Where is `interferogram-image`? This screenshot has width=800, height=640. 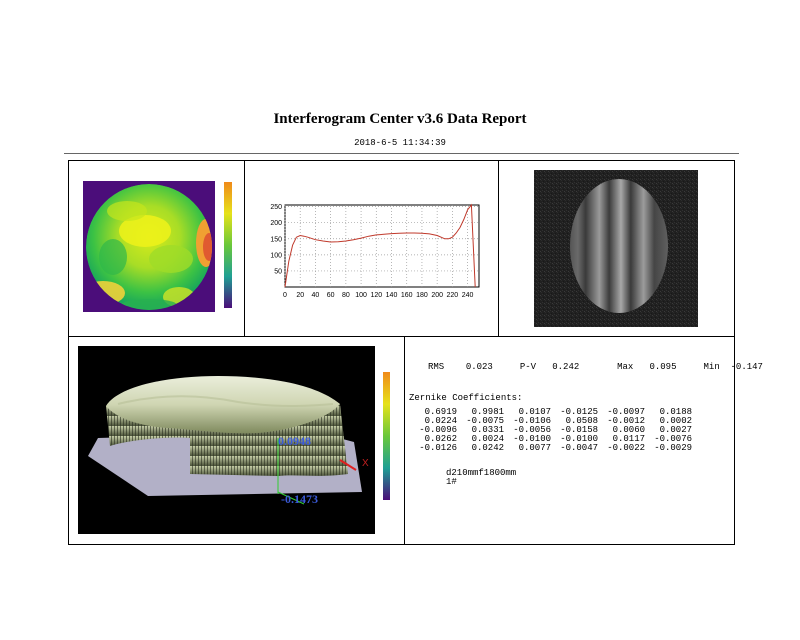 interferogram-image is located at coordinates (616, 248).